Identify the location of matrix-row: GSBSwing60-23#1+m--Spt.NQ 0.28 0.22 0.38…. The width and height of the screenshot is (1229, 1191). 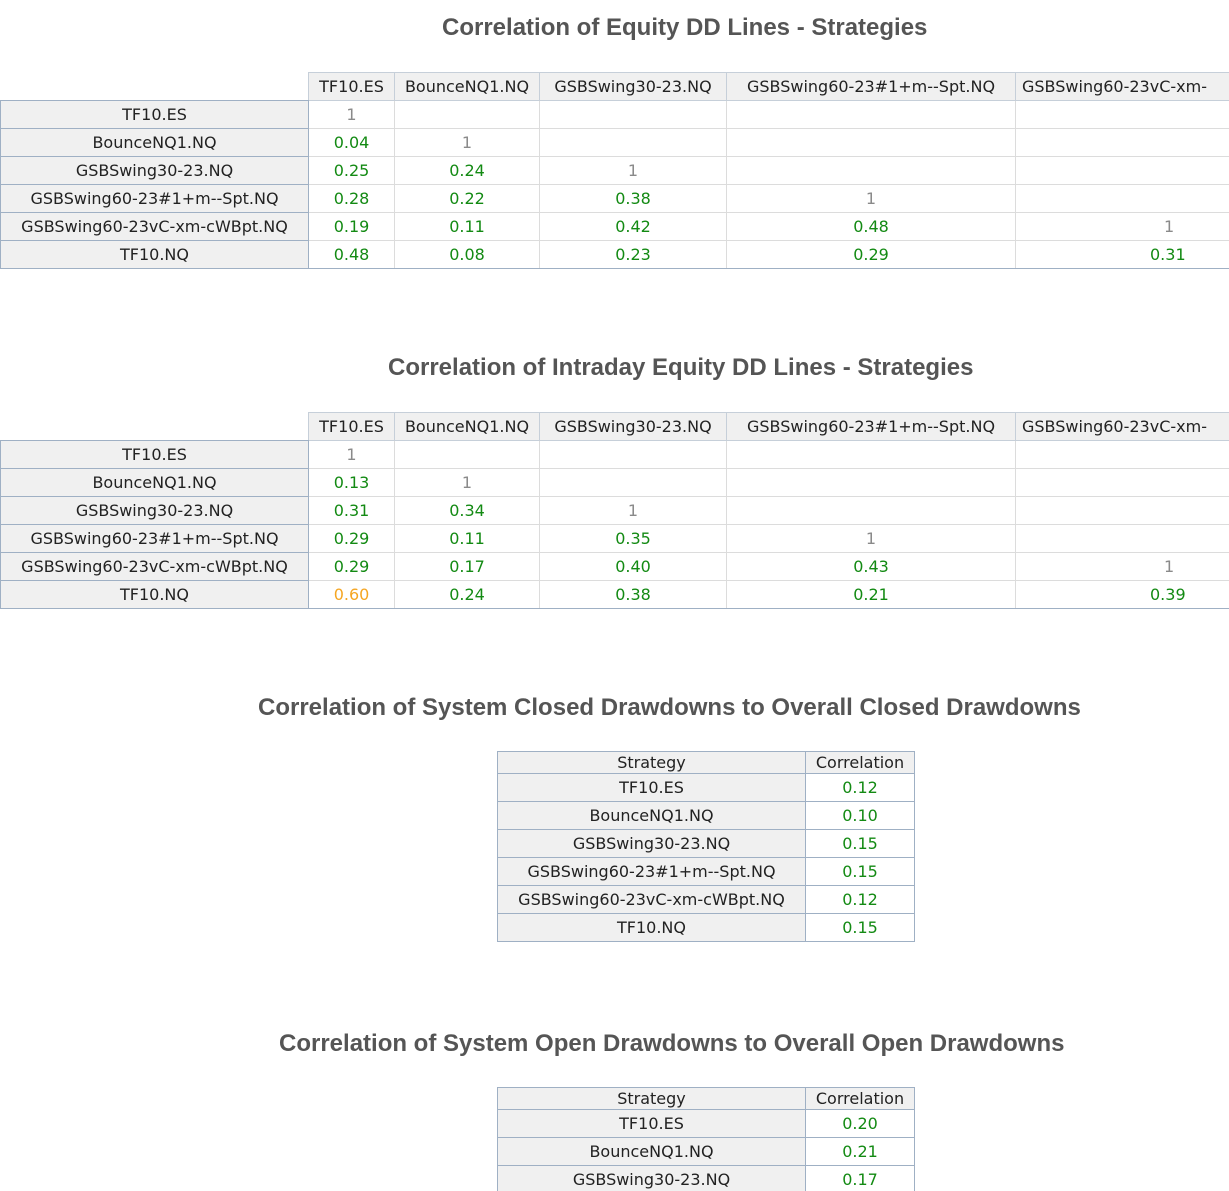
(614, 198).